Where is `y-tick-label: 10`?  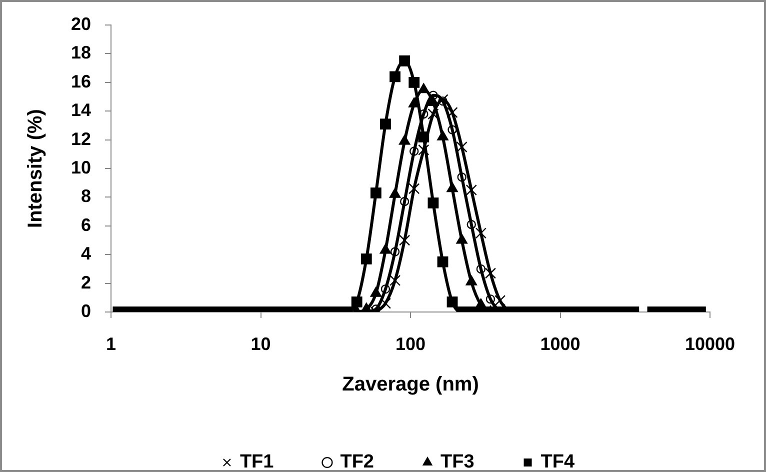 y-tick-label: 10 is located at coordinates (80, 167).